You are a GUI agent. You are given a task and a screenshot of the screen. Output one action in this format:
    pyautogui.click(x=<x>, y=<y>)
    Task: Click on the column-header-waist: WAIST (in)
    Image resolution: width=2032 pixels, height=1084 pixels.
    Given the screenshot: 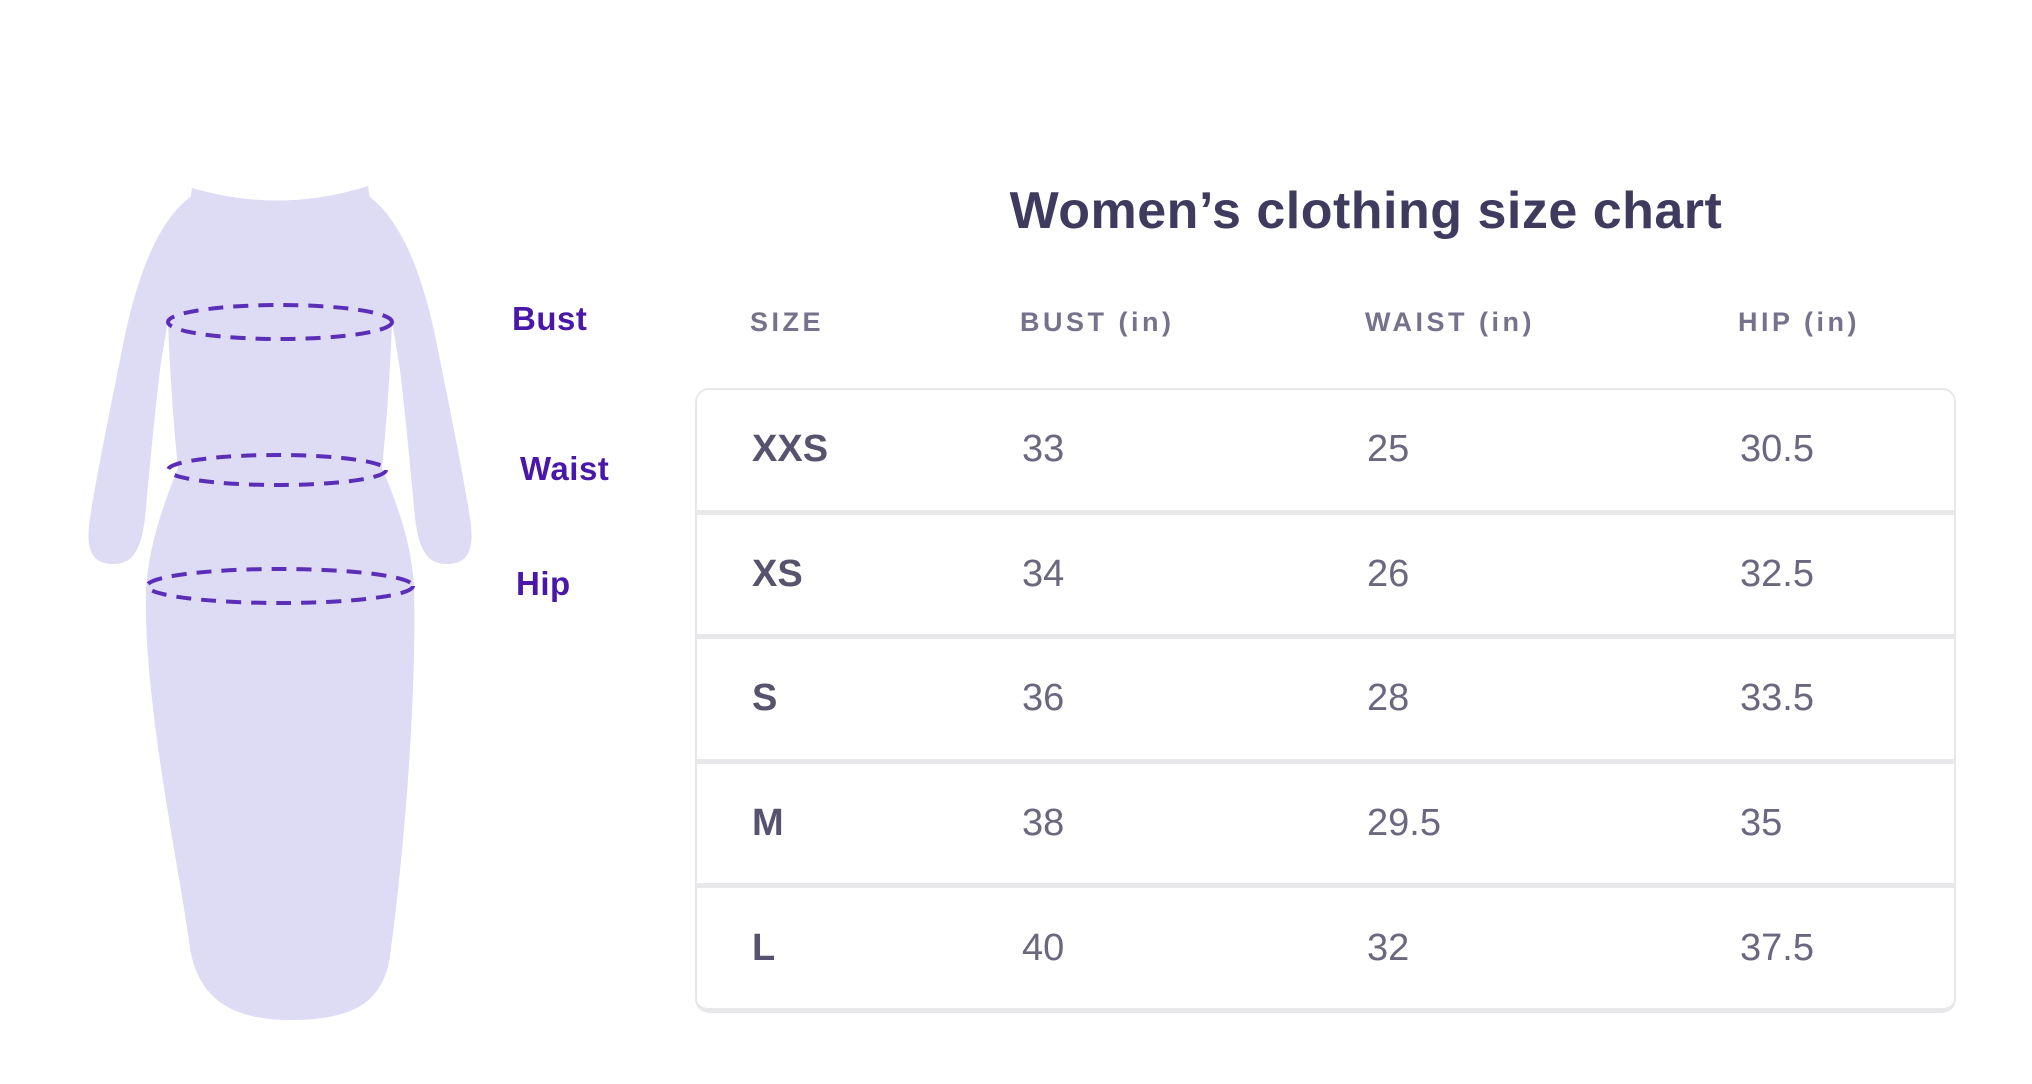 What is the action you would take?
    pyautogui.click(x=1450, y=321)
    